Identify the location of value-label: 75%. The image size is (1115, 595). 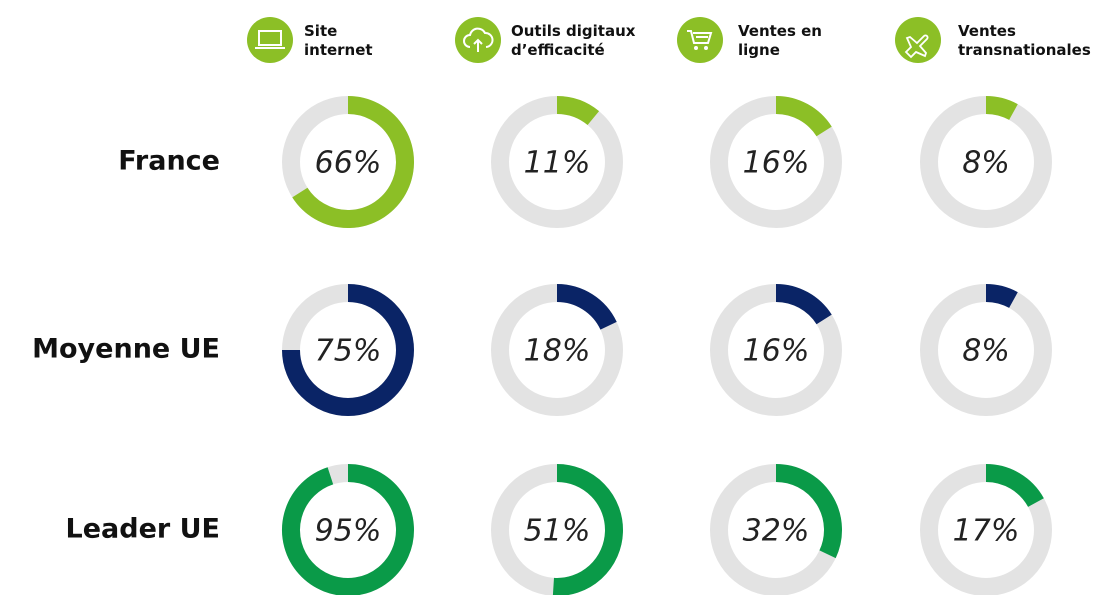
(348, 351).